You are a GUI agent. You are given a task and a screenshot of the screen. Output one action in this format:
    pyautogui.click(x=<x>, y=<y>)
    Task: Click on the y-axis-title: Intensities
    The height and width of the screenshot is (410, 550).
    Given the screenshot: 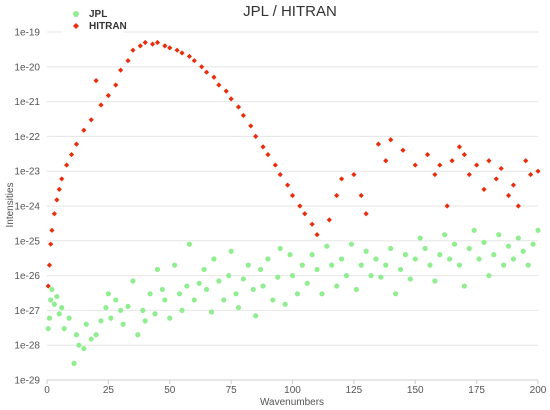 What is the action you would take?
    pyautogui.click(x=10, y=204)
    